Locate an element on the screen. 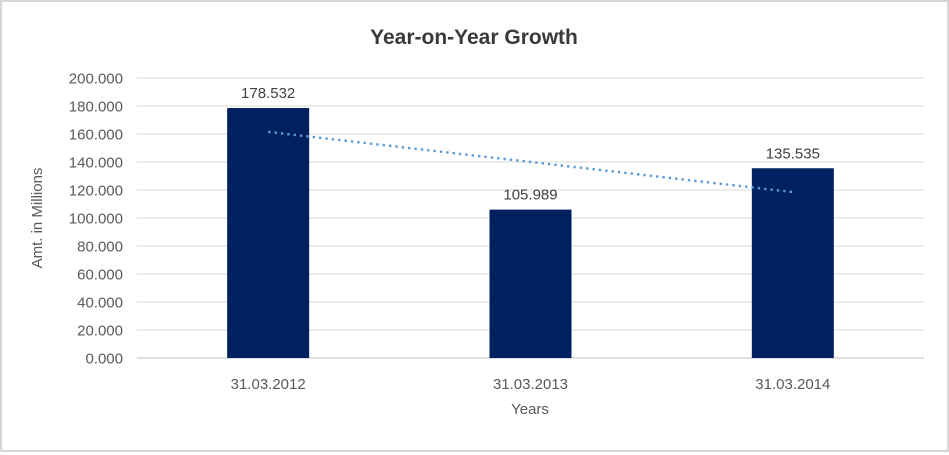  y-tick-label-100.000: 100.000 is located at coordinates (96, 219).